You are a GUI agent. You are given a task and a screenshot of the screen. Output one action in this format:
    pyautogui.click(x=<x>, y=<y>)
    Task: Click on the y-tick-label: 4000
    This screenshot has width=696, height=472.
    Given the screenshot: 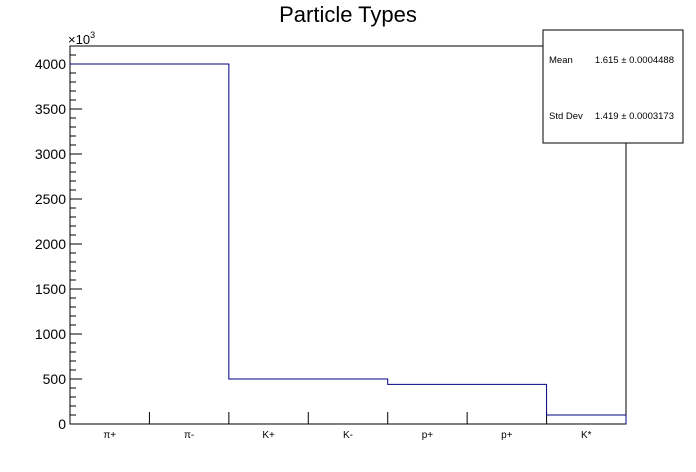 What is the action you would take?
    pyautogui.click(x=50, y=64)
    